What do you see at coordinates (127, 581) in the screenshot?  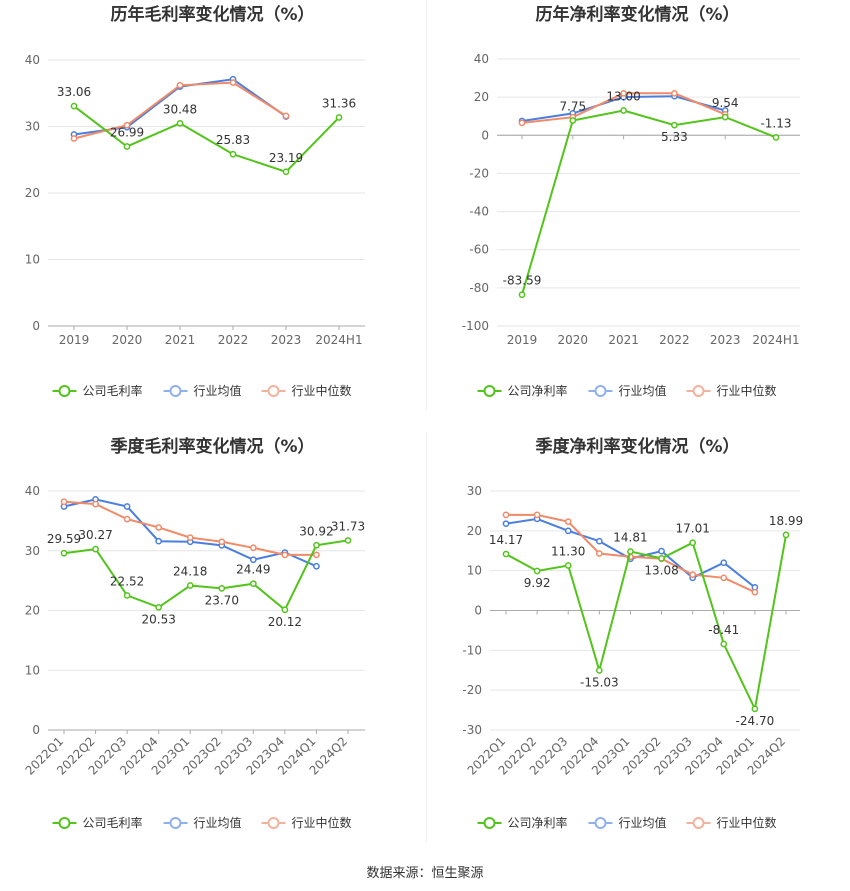 I see `data-label: 22.52` at bounding box center [127, 581].